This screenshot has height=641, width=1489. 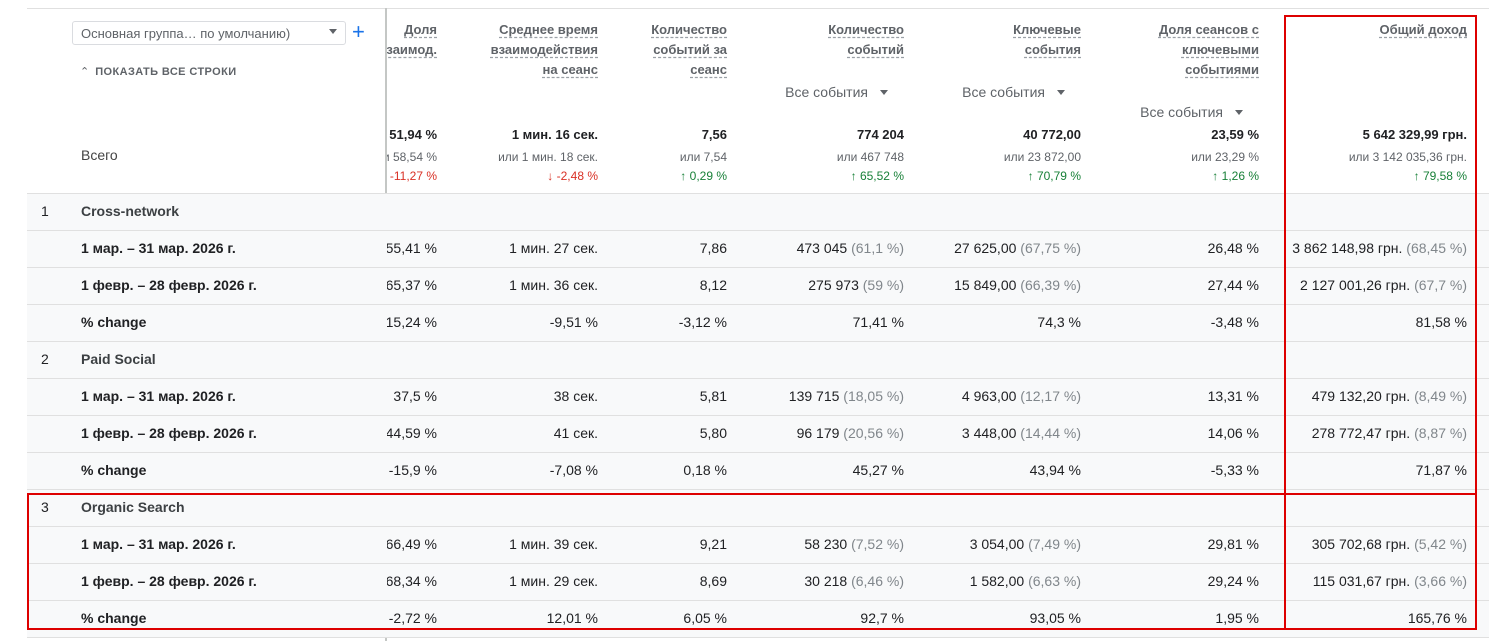 I want to click on totals-label: Всего, so click(x=99, y=155).